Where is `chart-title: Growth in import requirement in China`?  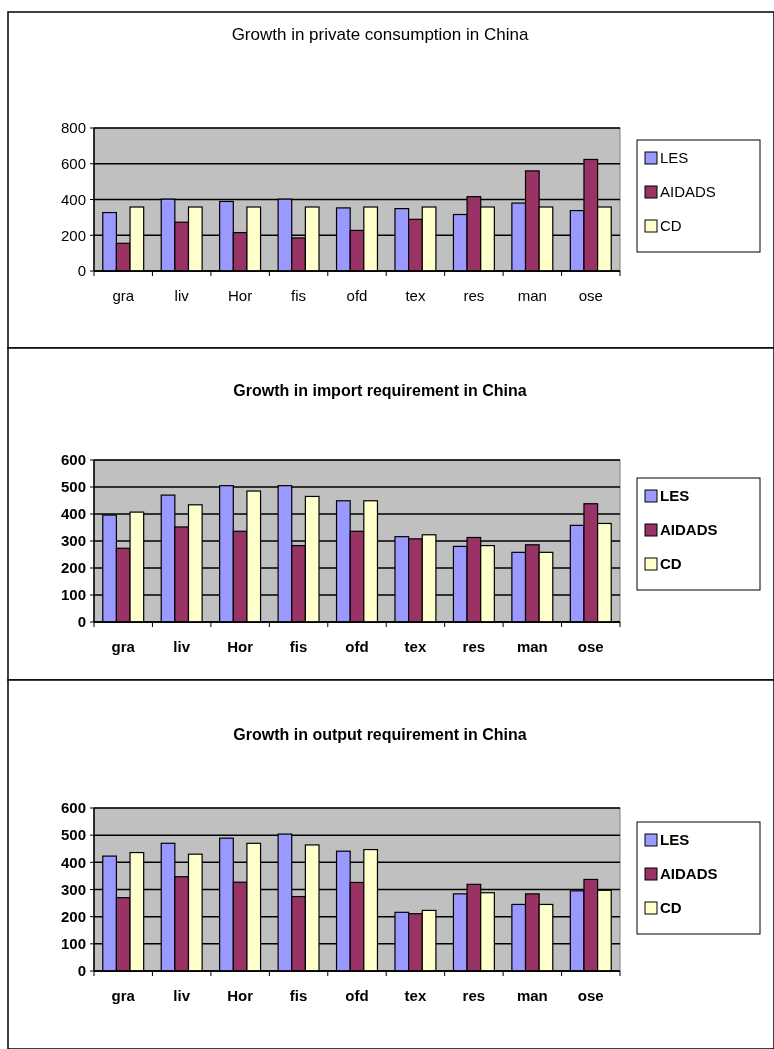
chart-title: Growth in import requirement in China is located at coordinates (380, 390).